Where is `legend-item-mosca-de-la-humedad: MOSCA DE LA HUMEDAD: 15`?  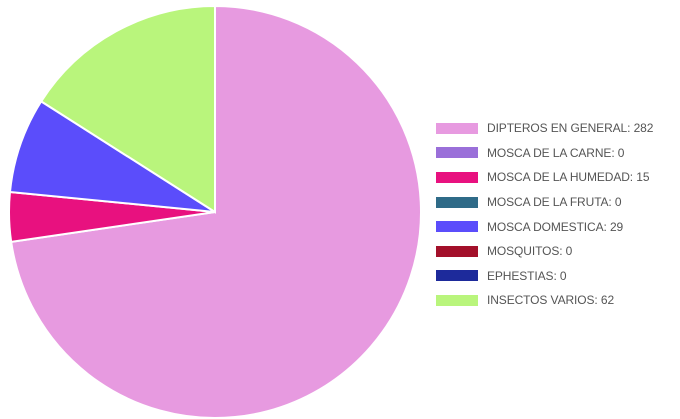
legend-item-mosca-de-la-humedad: MOSCA DE LA HUMEDAD: 15 is located at coordinates (556, 177).